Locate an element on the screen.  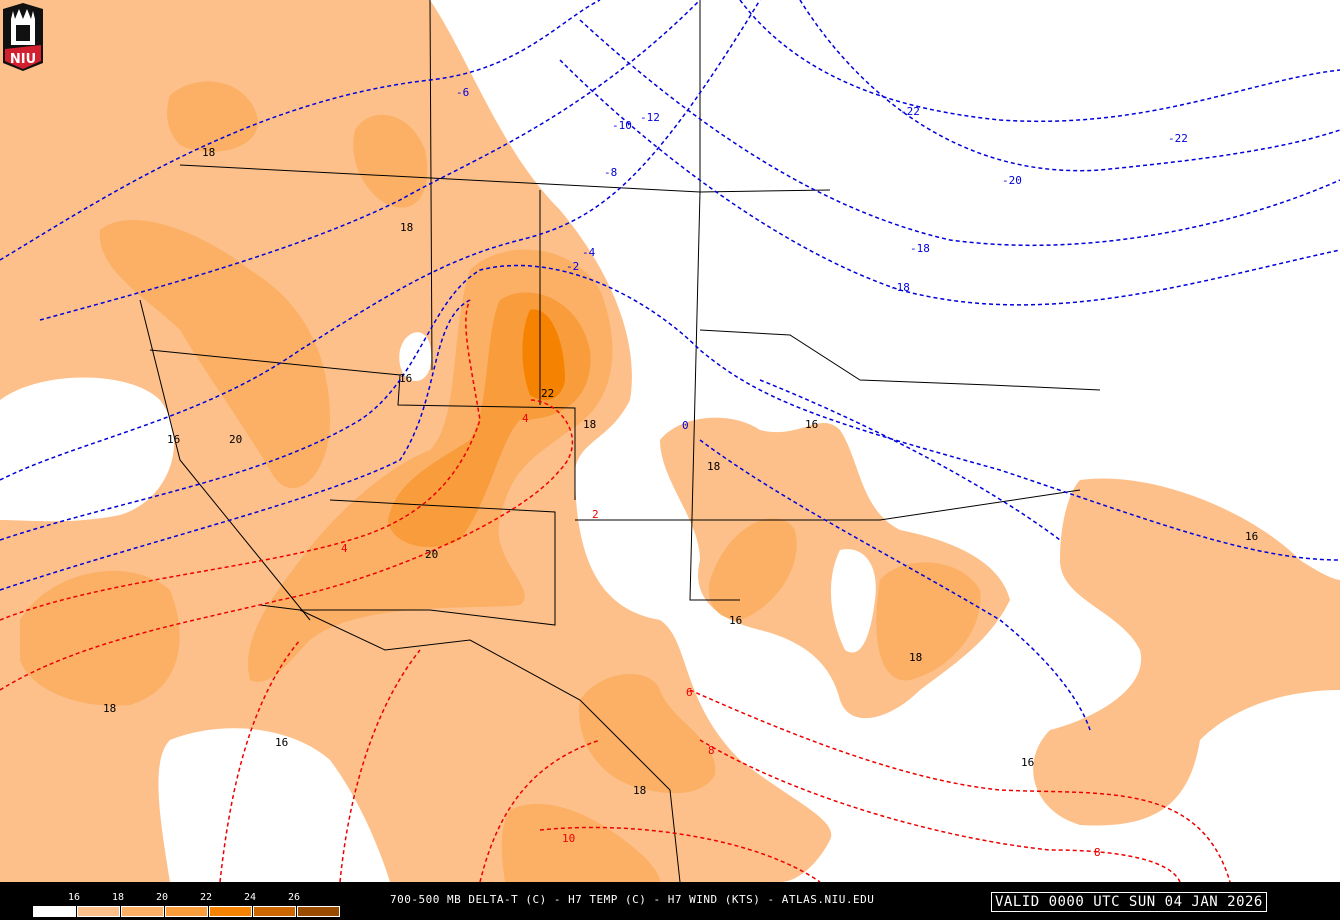
shade-18-20-louisiana is located at coordinates (752, 569).